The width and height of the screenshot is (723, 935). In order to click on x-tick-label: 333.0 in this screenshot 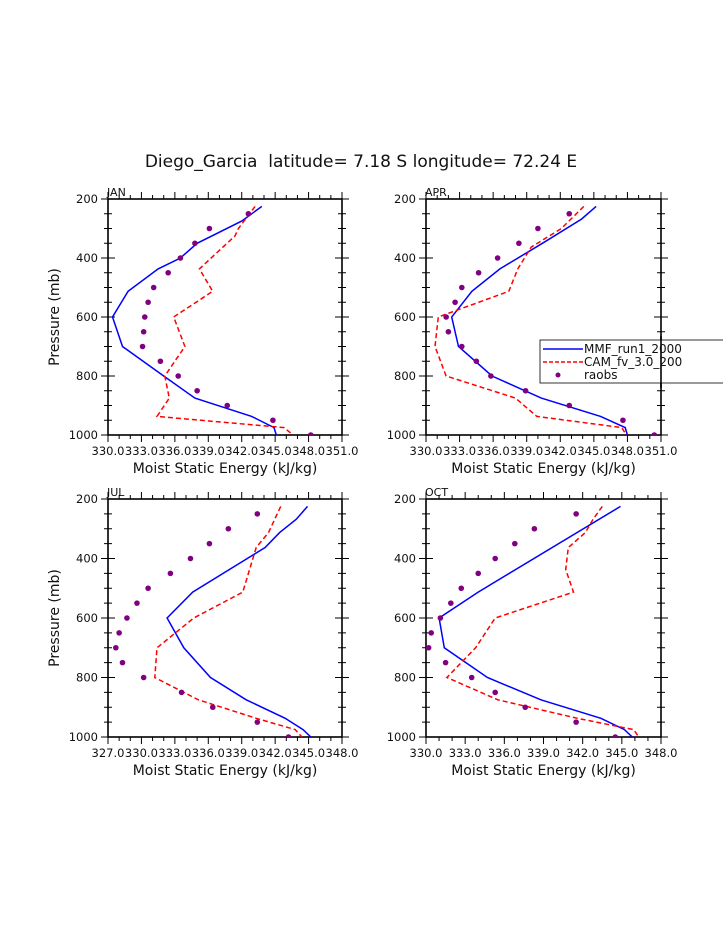, I will do `click(465, 753)`.